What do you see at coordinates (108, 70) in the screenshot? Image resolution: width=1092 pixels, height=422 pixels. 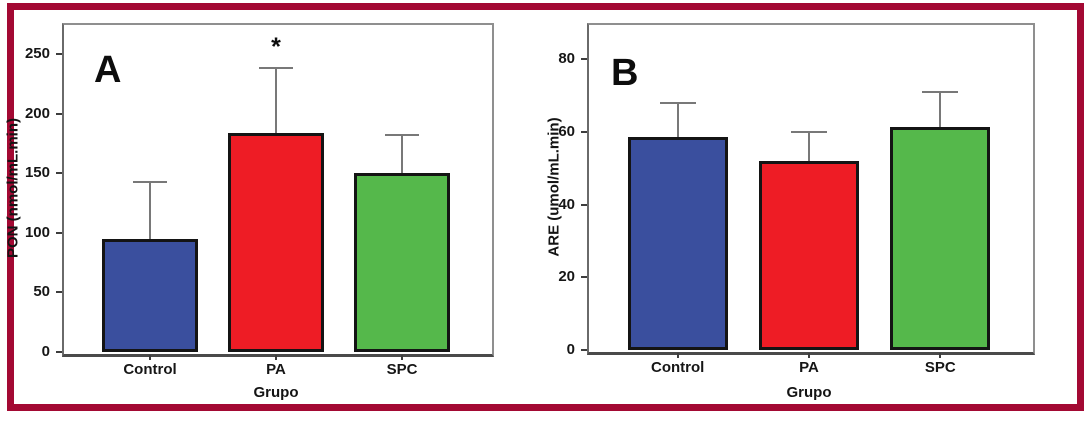 I see `panel-label-a: A` at bounding box center [108, 70].